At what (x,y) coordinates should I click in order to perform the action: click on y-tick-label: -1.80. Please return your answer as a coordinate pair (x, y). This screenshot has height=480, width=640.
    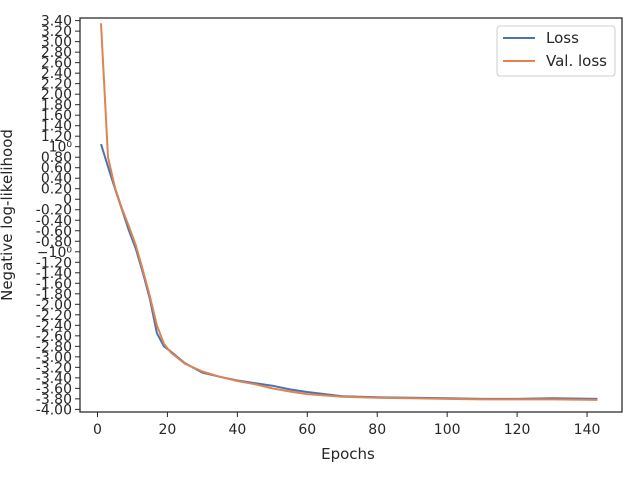
    Looking at the image, I should click on (54, 295).